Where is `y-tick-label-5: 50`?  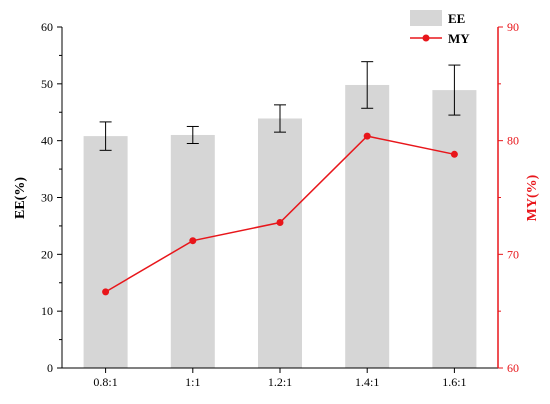 y-tick-label-5: 50 is located at coordinates (47, 84).